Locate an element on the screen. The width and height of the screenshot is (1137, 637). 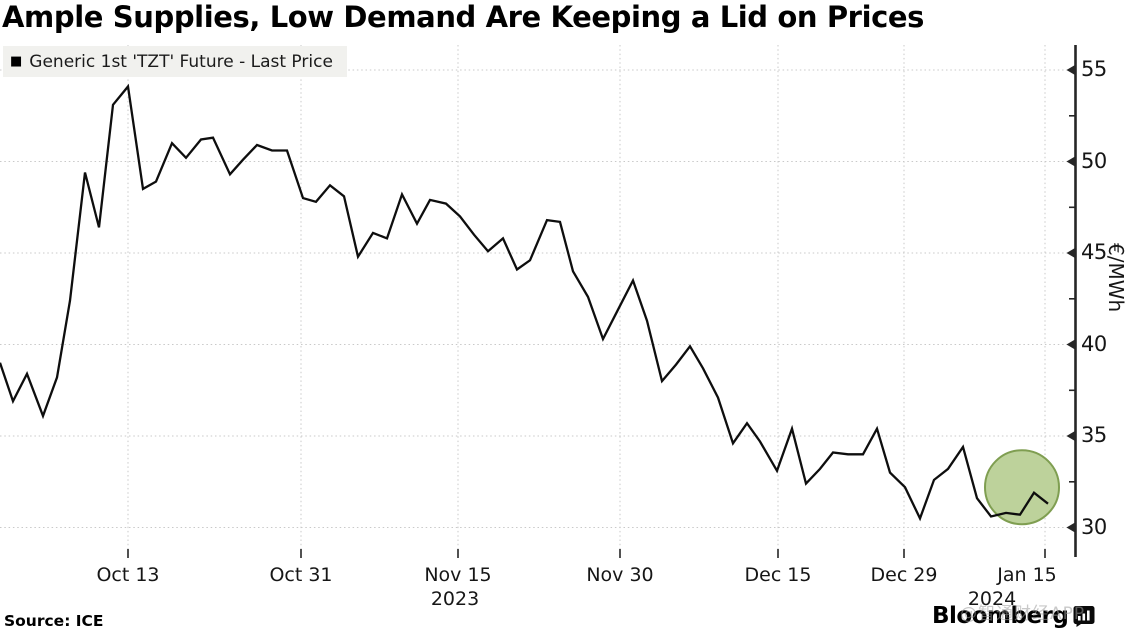
bloomberg-wordmark: Bloomberg is located at coordinates (1000, 616).